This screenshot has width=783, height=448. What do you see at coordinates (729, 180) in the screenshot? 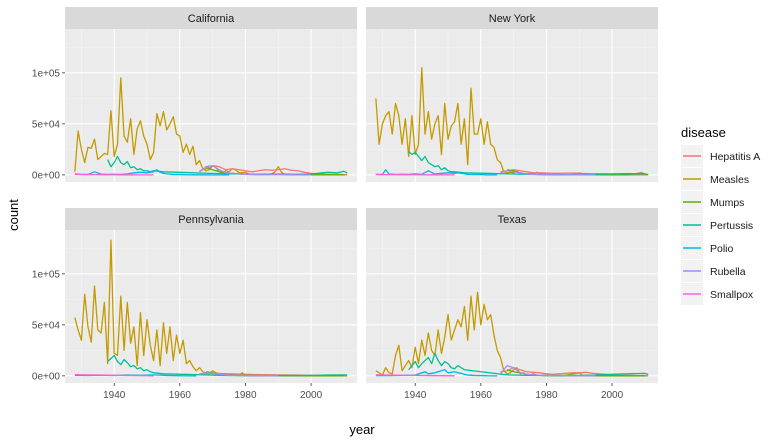
I see `legend-label: Measles` at bounding box center [729, 180].